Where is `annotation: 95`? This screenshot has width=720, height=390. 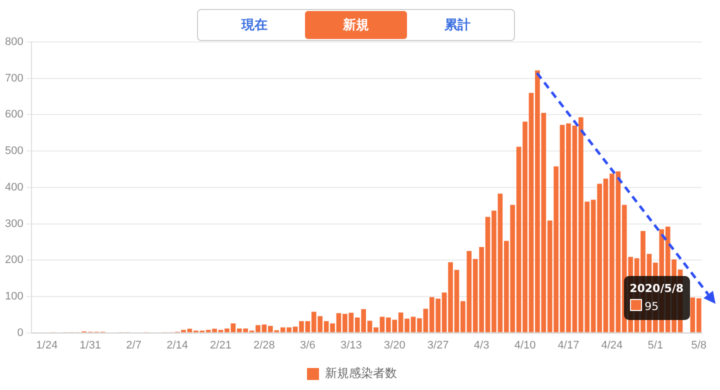 annotation: 95 is located at coordinates (651, 307).